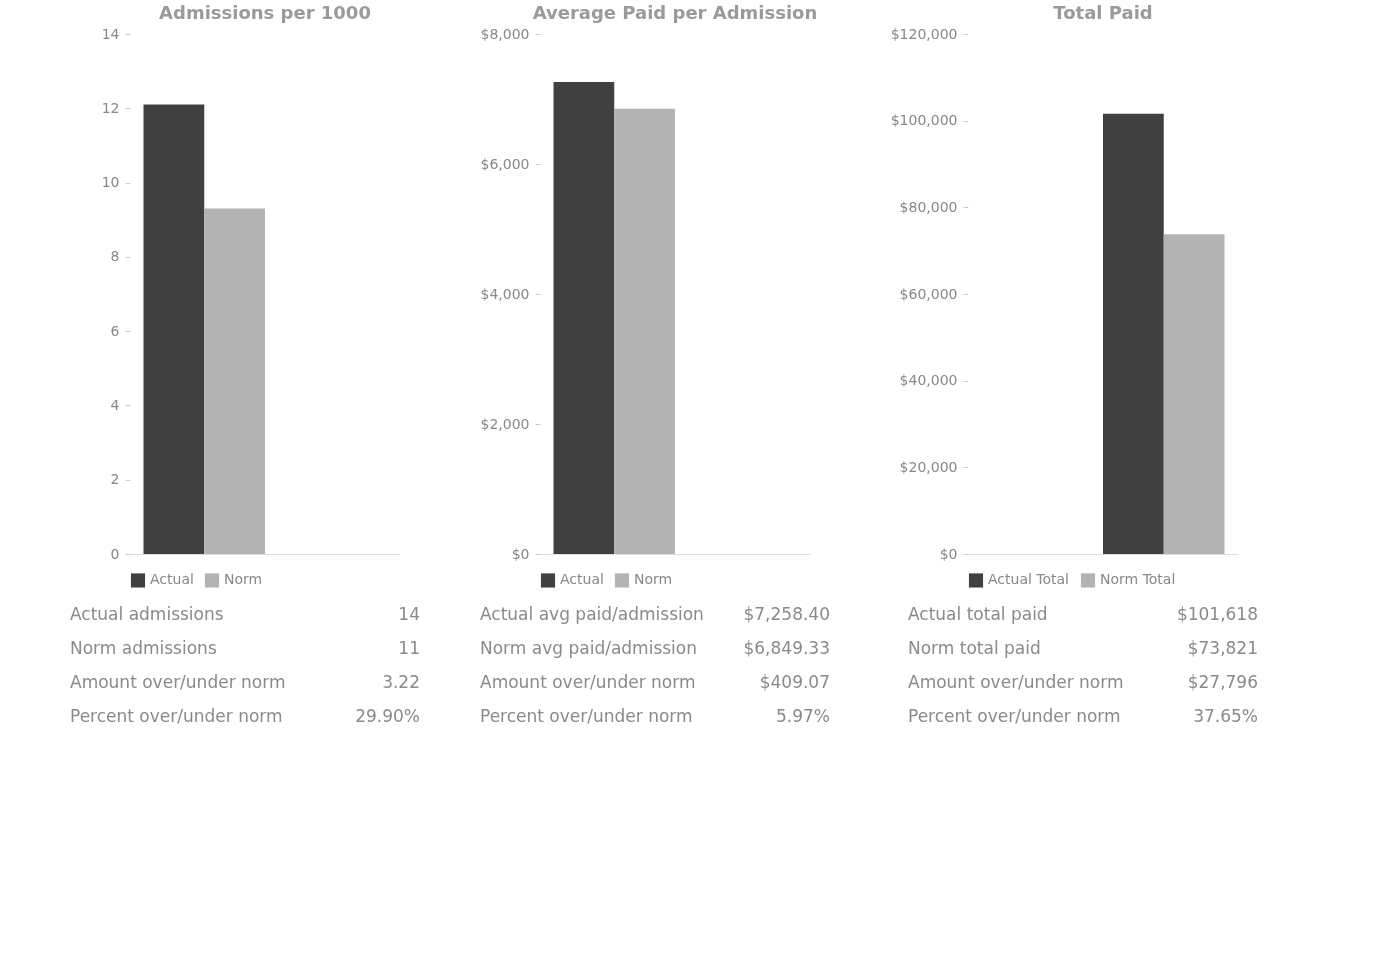 The height and width of the screenshot is (979, 1379). Describe the element at coordinates (802, 716) in the screenshot. I see `text: 5.97%` at that location.